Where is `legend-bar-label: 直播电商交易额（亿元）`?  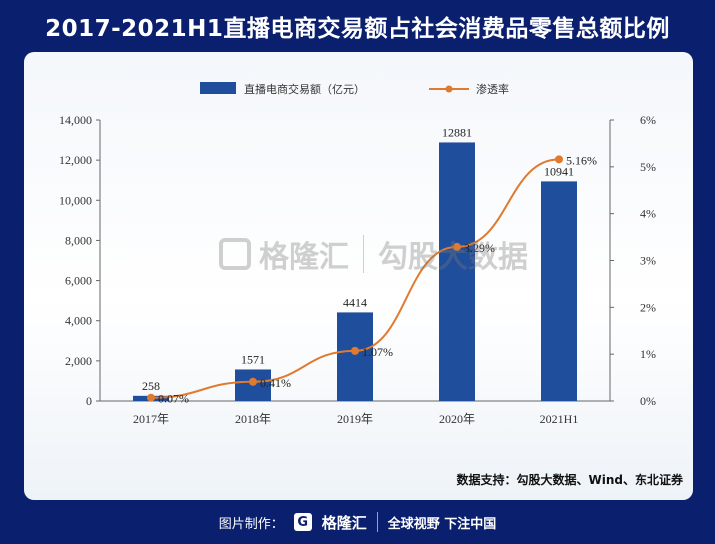 legend-bar-label: 直播电商交易额（亿元） is located at coordinates (304, 89).